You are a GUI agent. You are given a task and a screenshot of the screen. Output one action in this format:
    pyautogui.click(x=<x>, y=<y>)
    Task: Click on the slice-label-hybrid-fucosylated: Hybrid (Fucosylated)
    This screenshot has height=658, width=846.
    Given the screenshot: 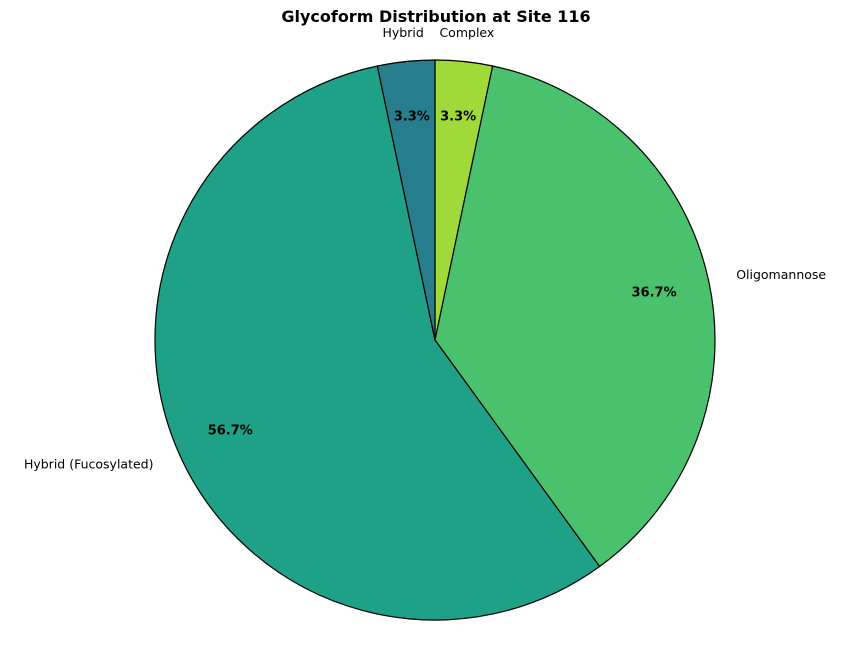 What is the action you would take?
    pyautogui.click(x=89, y=463)
    